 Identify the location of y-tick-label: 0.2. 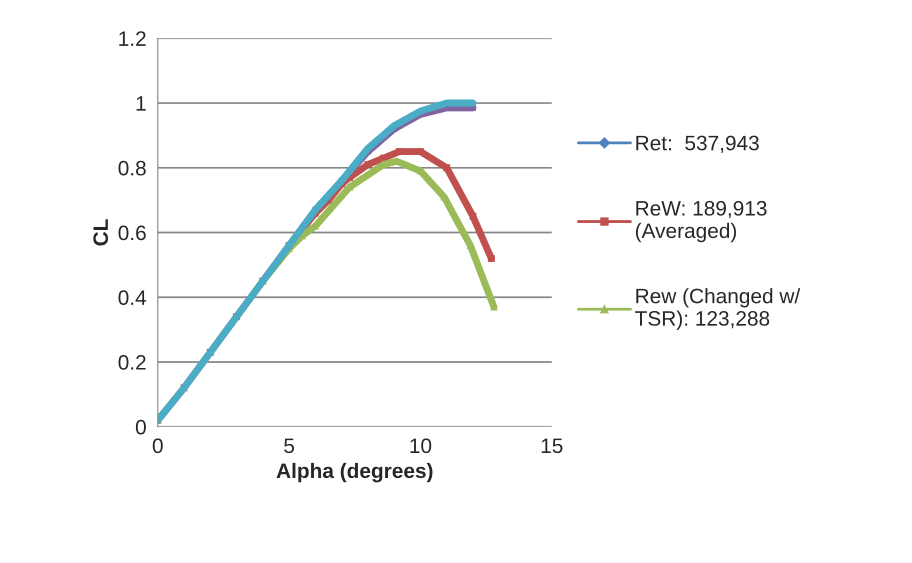
(132, 362).